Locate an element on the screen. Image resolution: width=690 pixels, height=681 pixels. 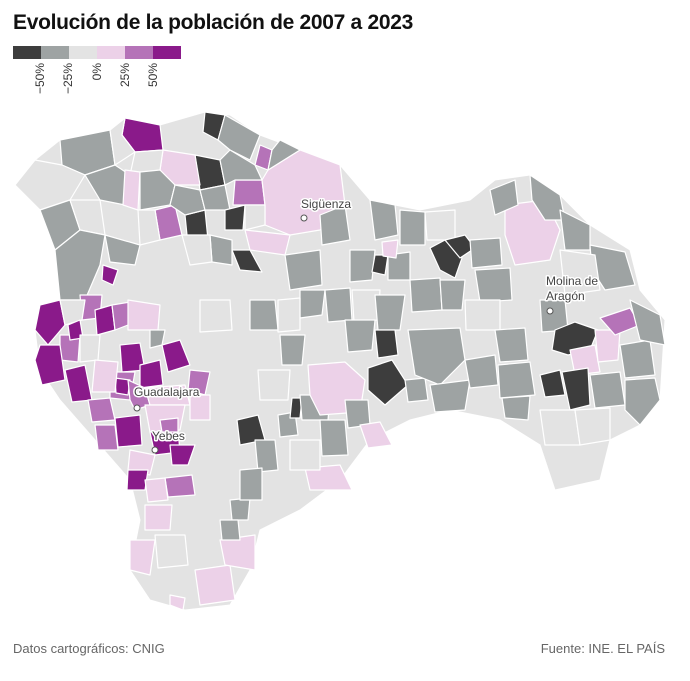
legend-swatch-plus25 is located at coordinates (111, 52).